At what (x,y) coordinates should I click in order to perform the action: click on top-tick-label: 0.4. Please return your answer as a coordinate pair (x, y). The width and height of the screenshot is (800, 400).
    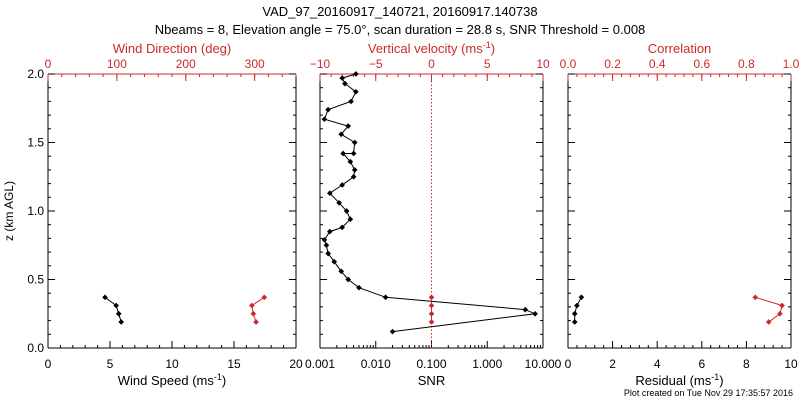
    Looking at the image, I should click on (657, 64).